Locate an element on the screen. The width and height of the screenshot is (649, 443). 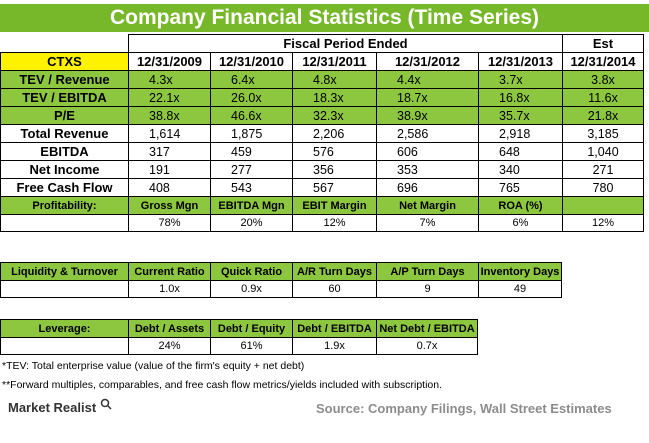
metric-value: 35.7x is located at coordinates (520, 115).